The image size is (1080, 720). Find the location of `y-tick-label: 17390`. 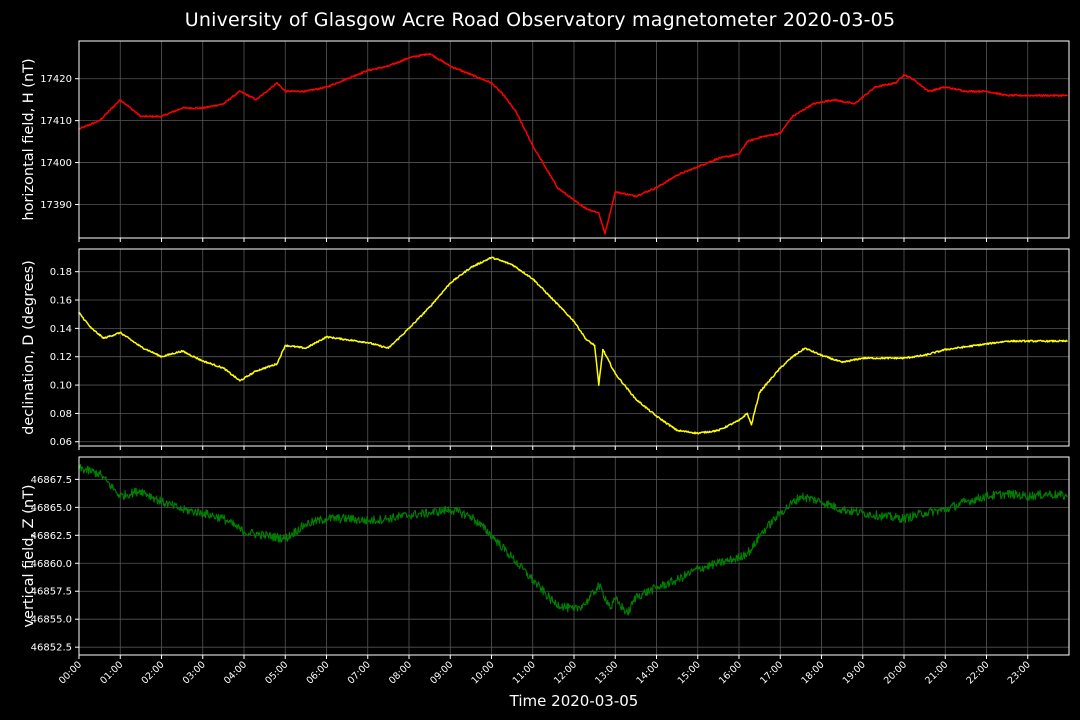

y-tick-label: 17390 is located at coordinates (56, 205).